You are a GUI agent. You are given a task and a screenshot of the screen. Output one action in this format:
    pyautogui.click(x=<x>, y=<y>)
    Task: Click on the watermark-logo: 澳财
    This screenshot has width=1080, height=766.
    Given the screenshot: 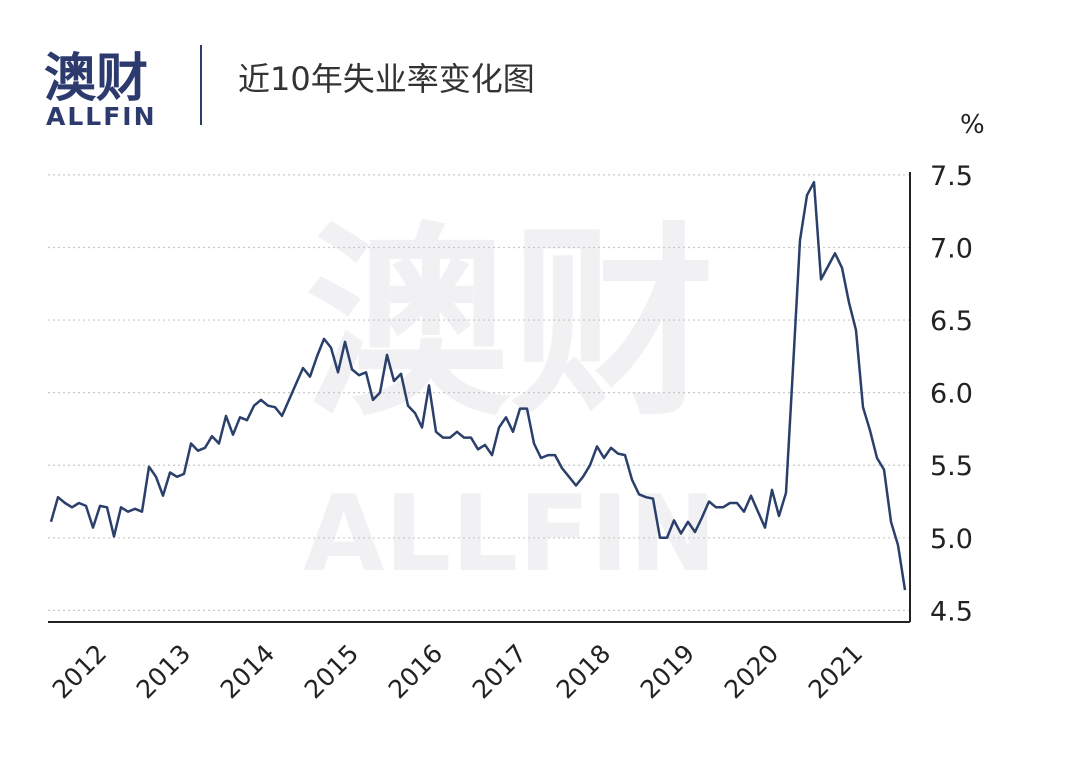 What is the action you would take?
    pyautogui.click(x=510, y=325)
    